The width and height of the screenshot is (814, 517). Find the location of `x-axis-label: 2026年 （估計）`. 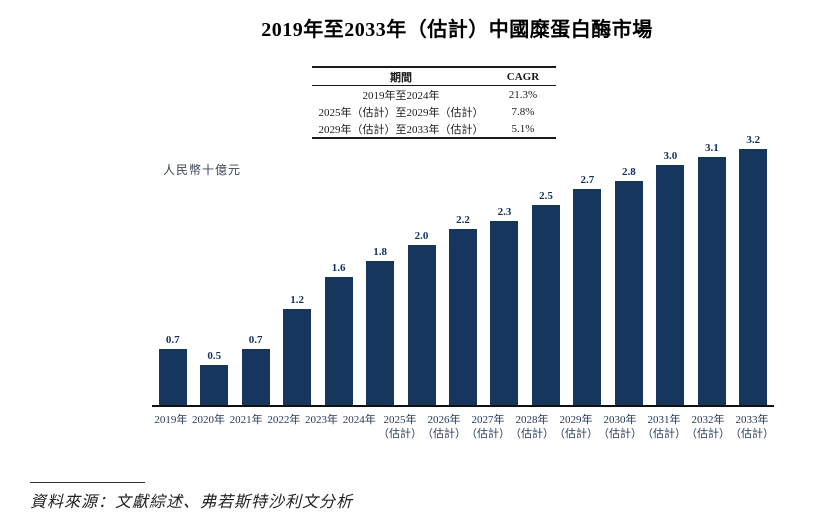

x-axis-label: 2026年 （估計） is located at coordinates (444, 427).